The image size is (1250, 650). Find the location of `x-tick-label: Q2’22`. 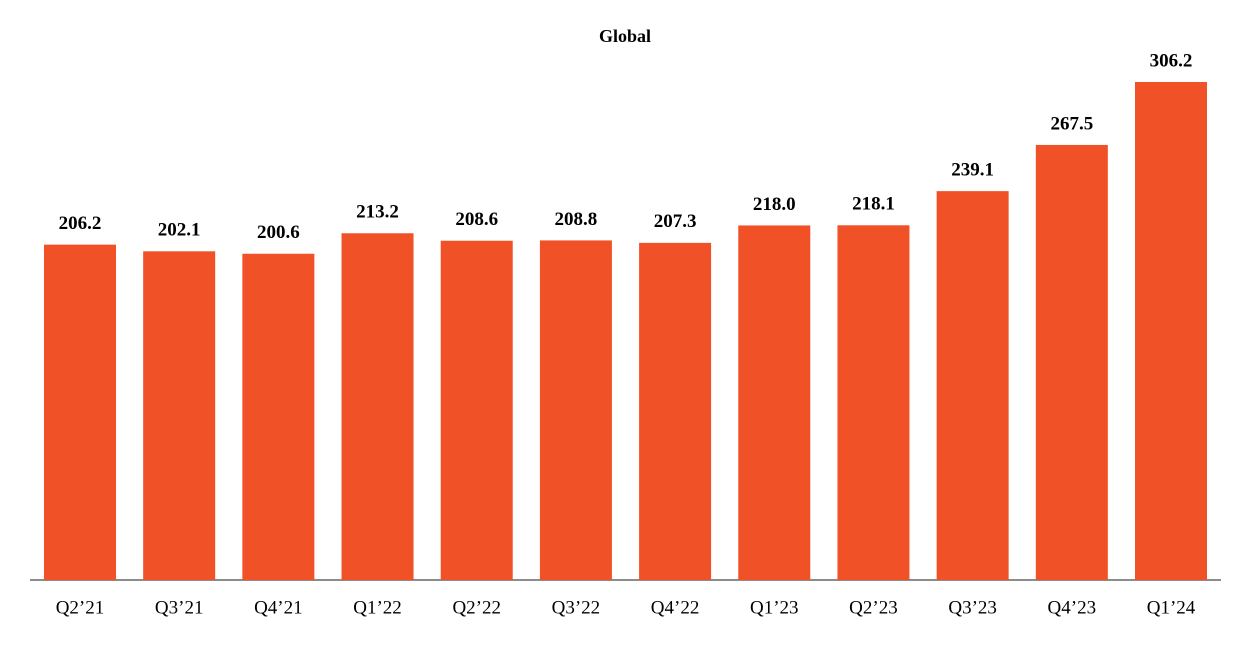

x-tick-label: Q2’22 is located at coordinates (476, 607).